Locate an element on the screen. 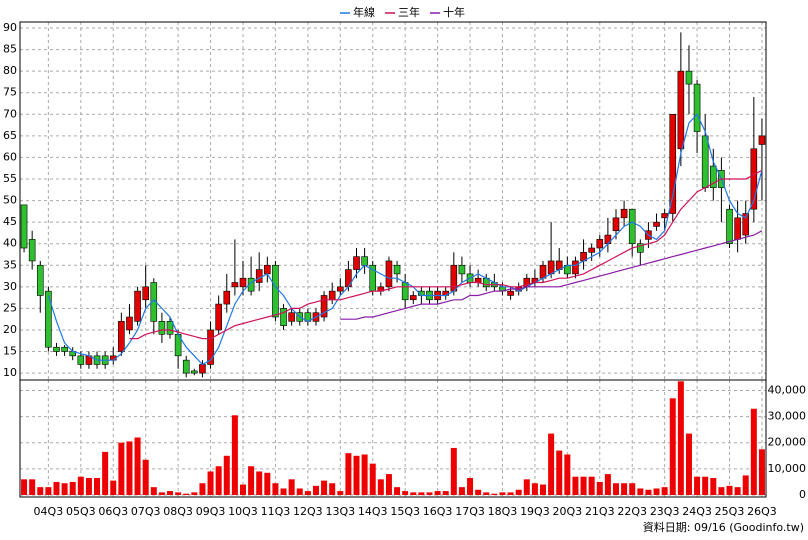  y-tick-label: 60 is located at coordinates (10, 156).